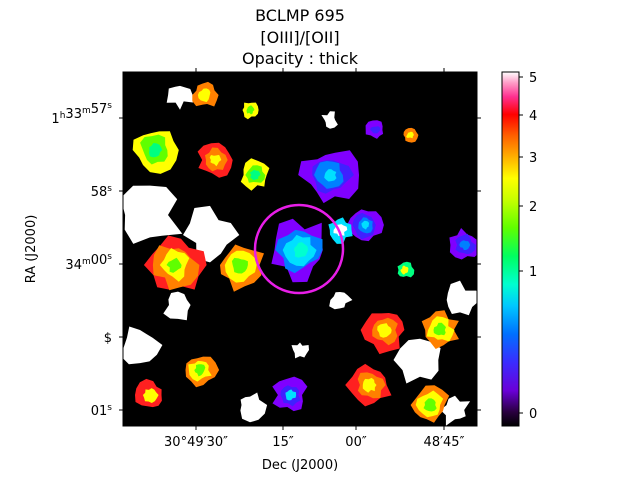  What do you see at coordinates (108, 338) in the screenshot?
I see `y-tick-label: $` at bounding box center [108, 338].